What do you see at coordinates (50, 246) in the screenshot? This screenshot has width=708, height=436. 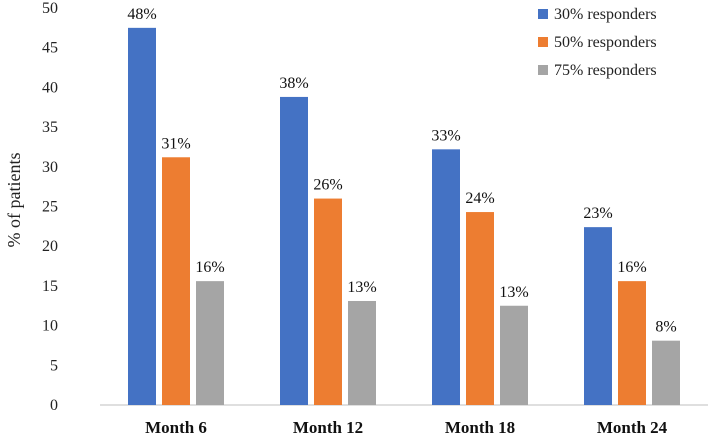 I see `y-tick-label: 20` at bounding box center [50, 246].